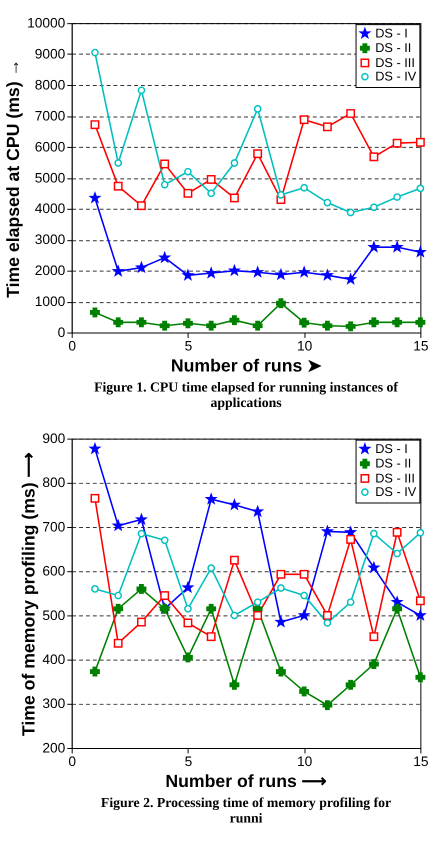 This screenshot has height=845, width=441. What do you see at coordinates (50, 178) in the screenshot?
I see `y-tick-label: 5000` at bounding box center [50, 178].